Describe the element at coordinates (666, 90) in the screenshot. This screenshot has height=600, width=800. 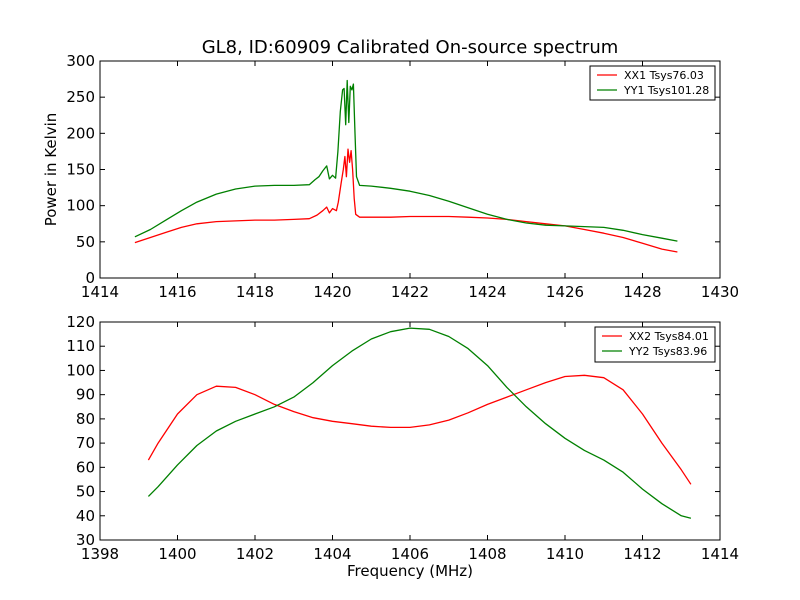
I see `legend-label: YY1 Tsys101.28` at that location.